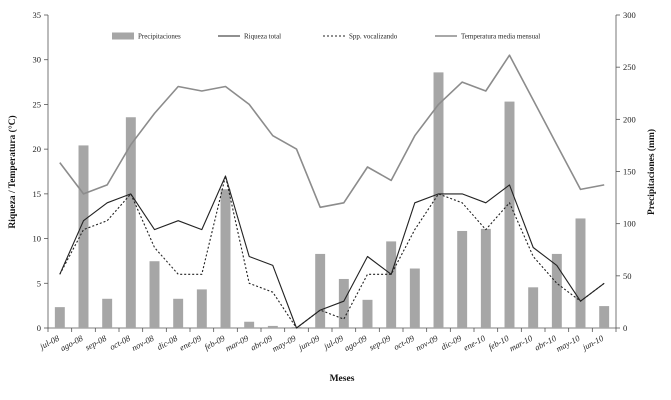  Describe the element at coordinates (593, 343) in the screenshot. I see `x-tick-label: jun-10` at that location.